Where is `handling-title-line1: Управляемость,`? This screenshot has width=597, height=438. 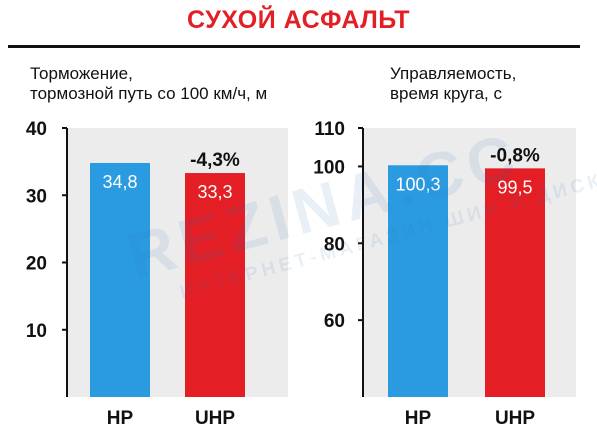
handling-title-line1: Управляемость, is located at coordinates (453, 73).